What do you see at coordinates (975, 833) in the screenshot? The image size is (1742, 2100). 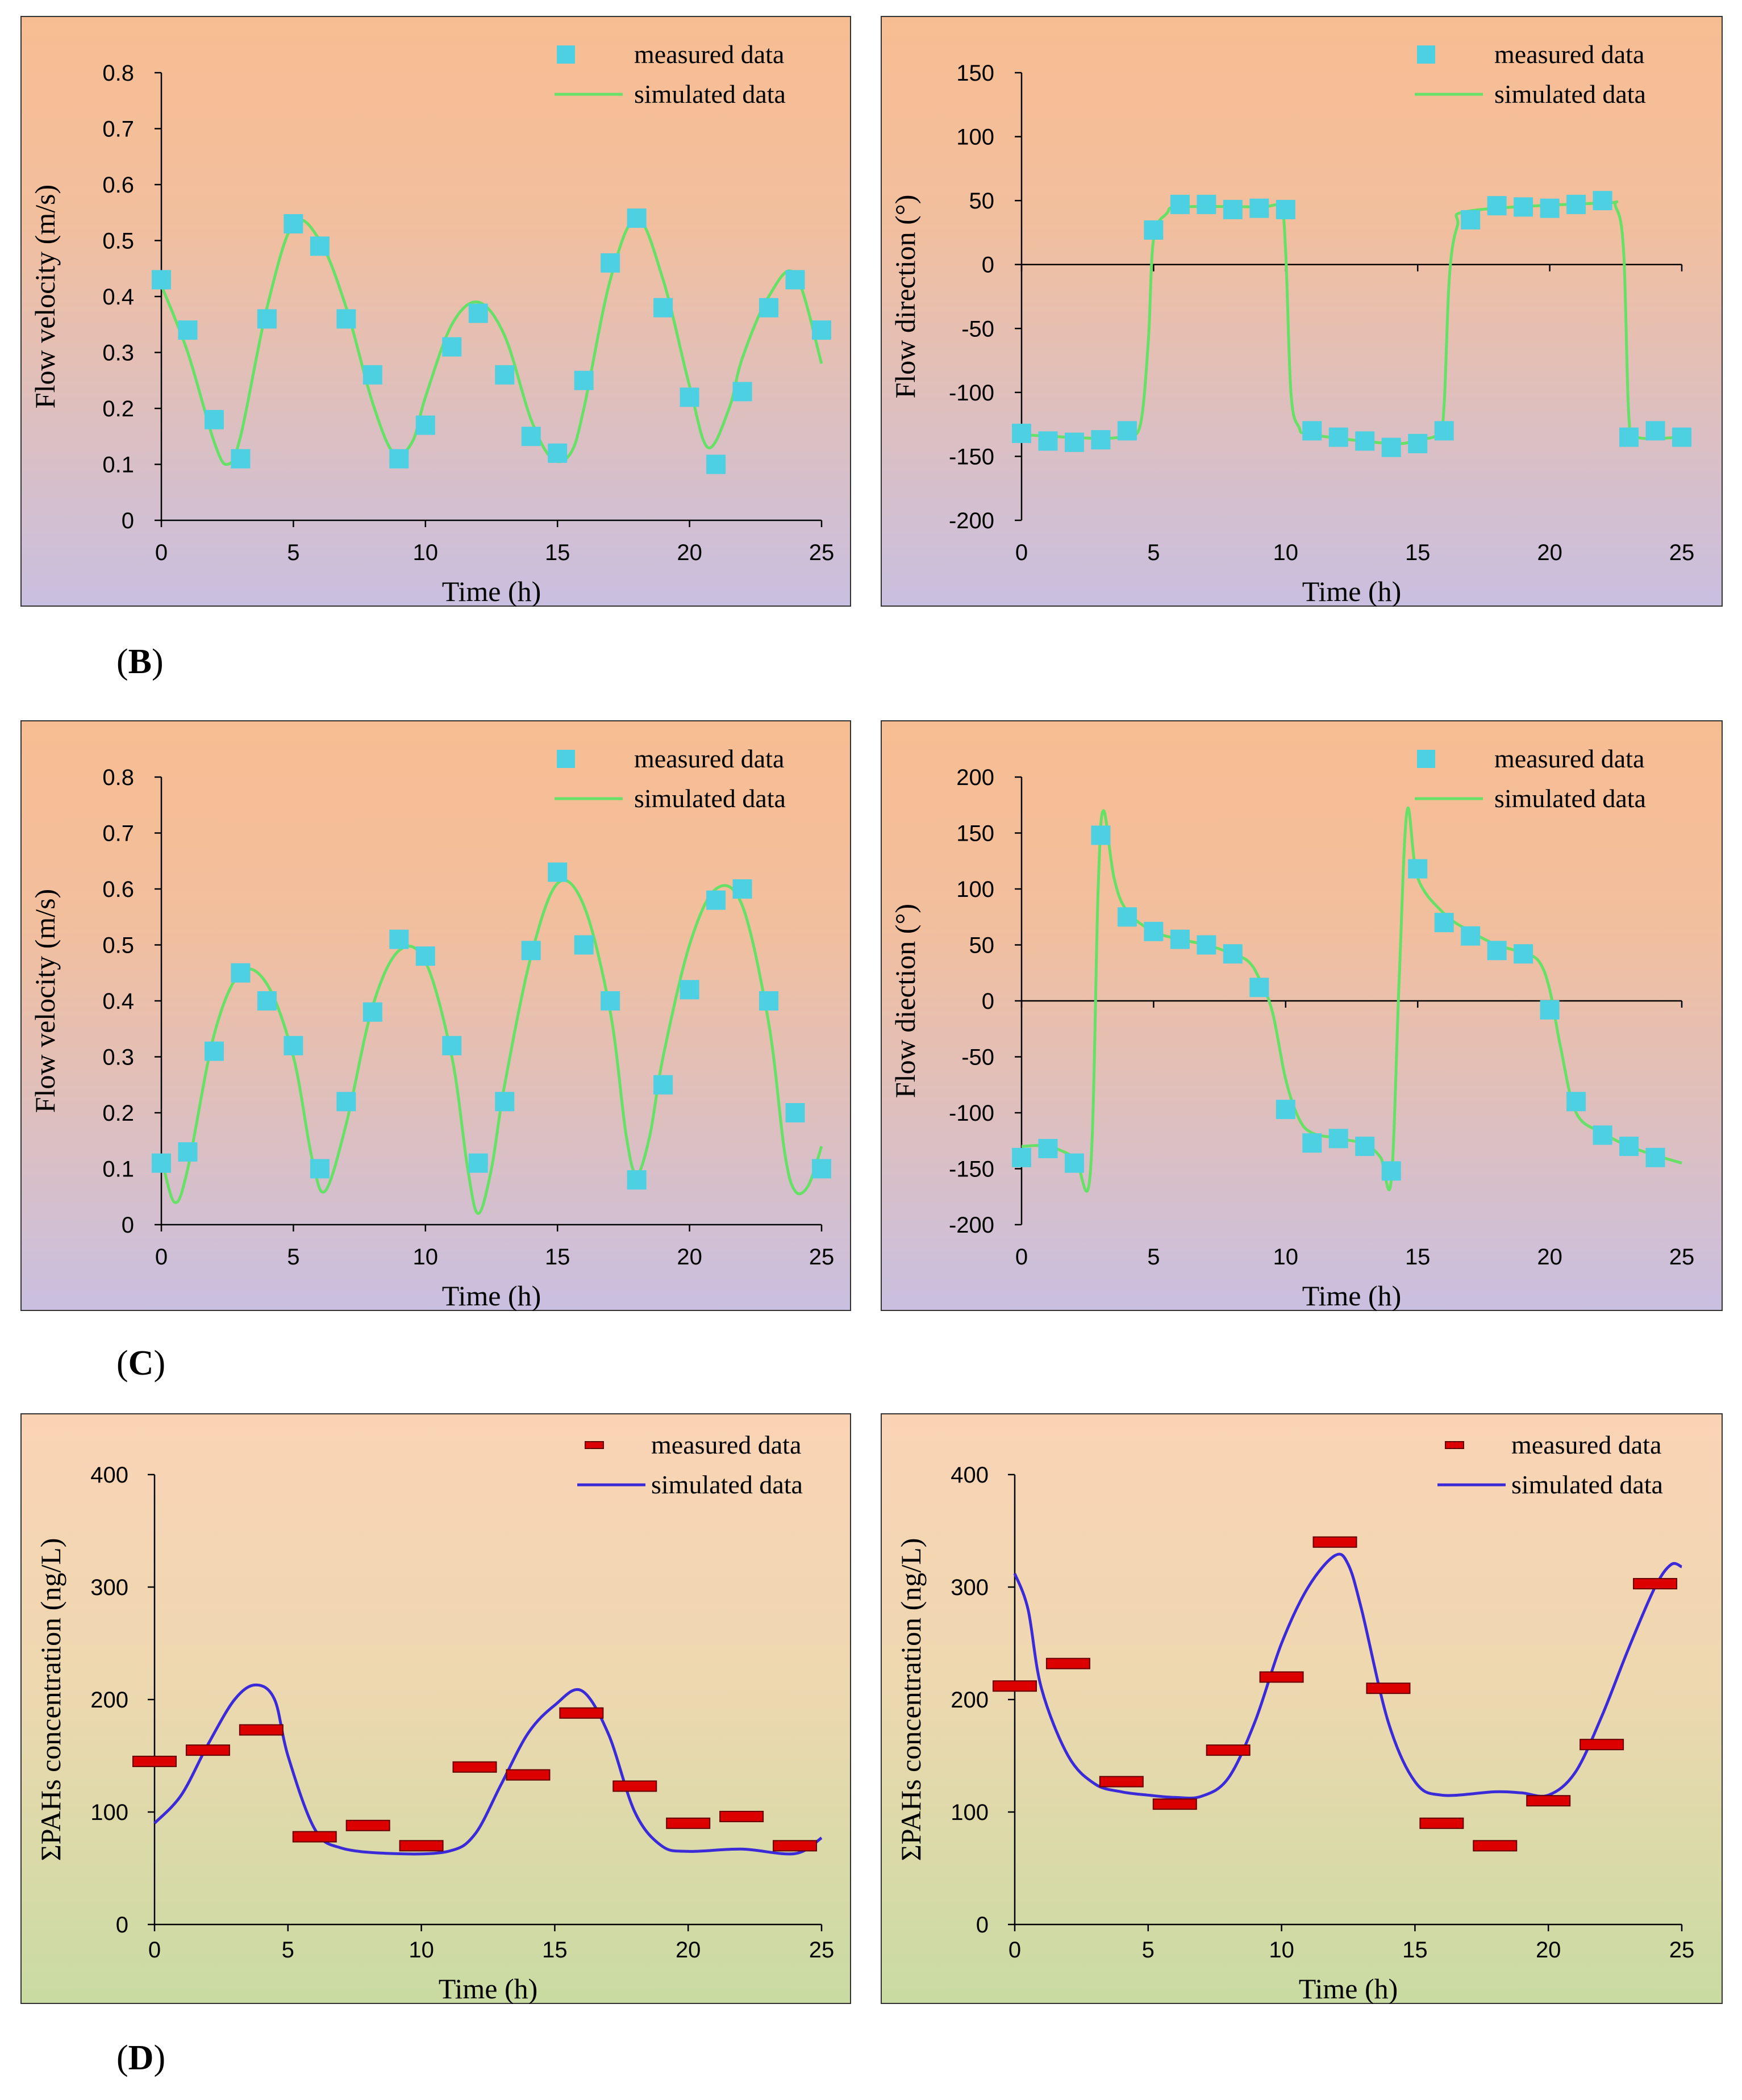 I see `y-tick-label: 150` at bounding box center [975, 833].